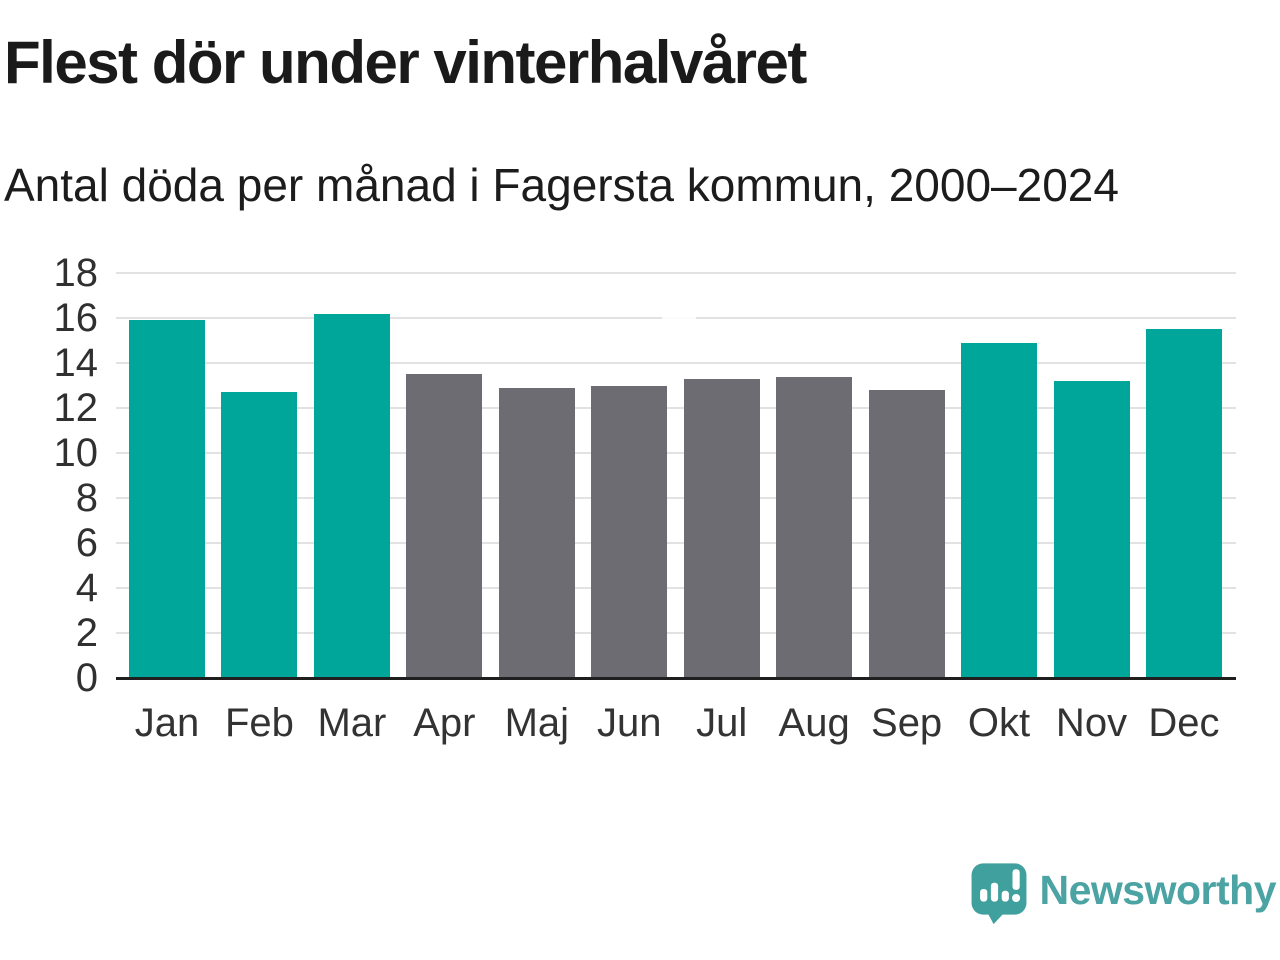 This screenshot has height=960, width=1280. I want to click on y-axis-labels: 0 2 4 6 8 10 12 14 16 18, so click(49, 475).